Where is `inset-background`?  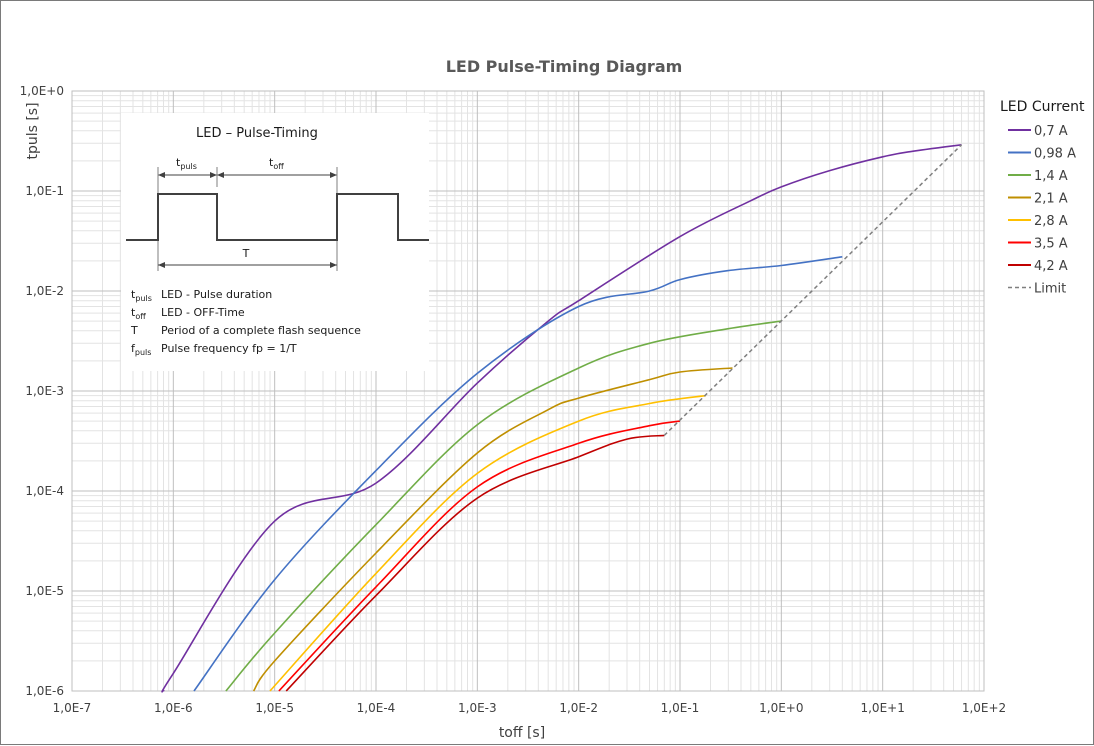
inset-background is located at coordinates (275, 242).